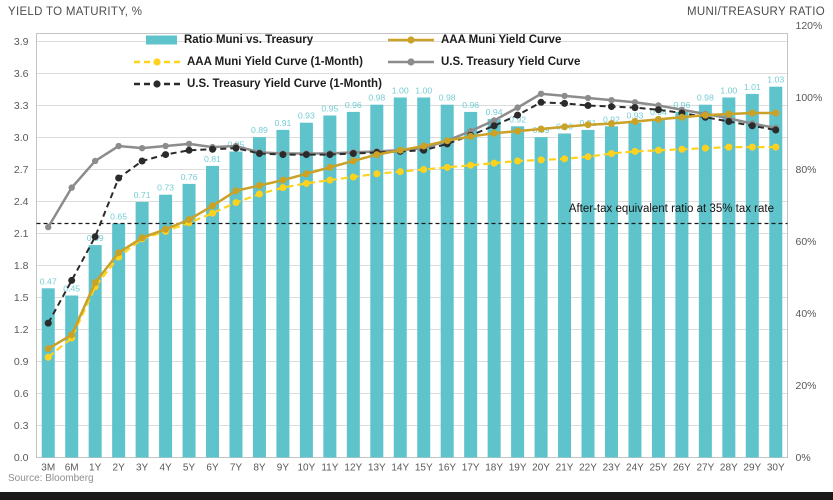 The height and width of the screenshot is (500, 833). What do you see at coordinates (424, 468) in the screenshot?
I see `x-tick-label: 15Y` at bounding box center [424, 468].